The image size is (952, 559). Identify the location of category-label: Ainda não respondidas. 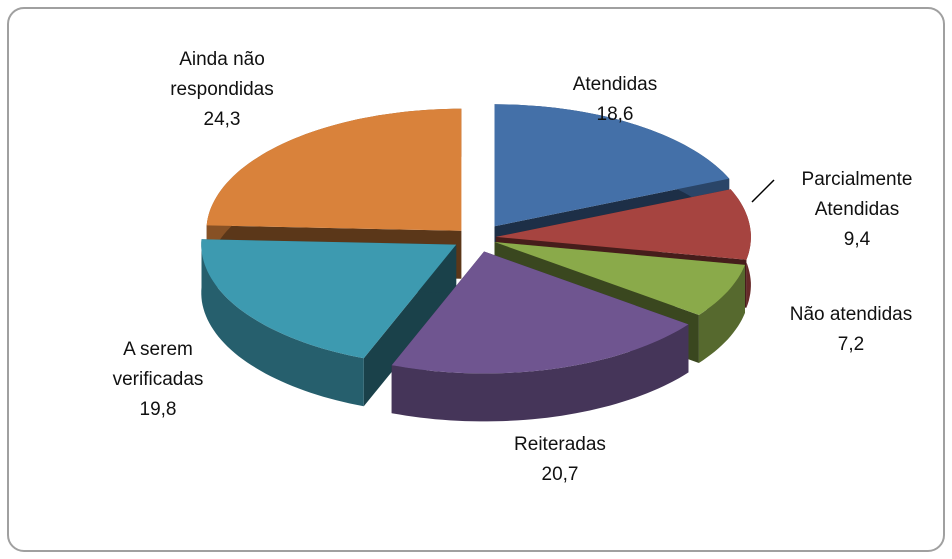
(222, 74).